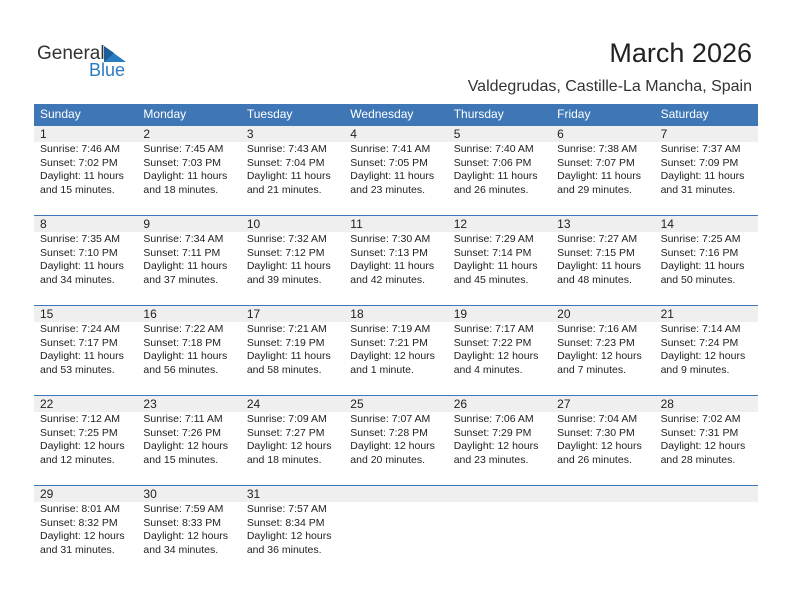  Describe the element at coordinates (700, 329) in the screenshot. I see `day-info: Sunrise: 7:14 AM` at that location.